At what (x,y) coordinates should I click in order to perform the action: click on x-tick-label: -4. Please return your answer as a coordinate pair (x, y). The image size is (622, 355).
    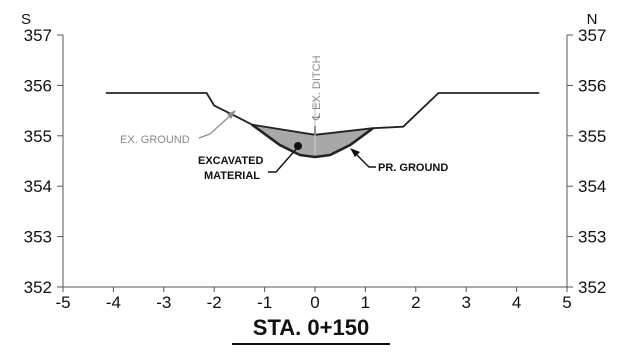
    Looking at the image, I should click on (113, 302).